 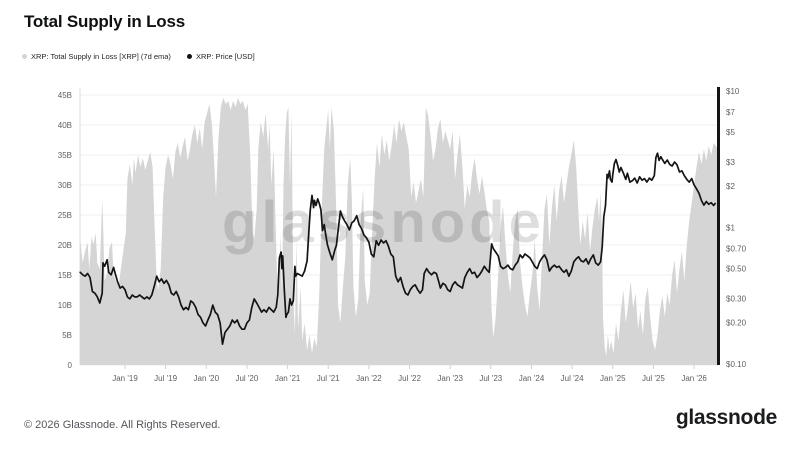 I want to click on x-tick-label: Jul '23, so click(x=490, y=378).